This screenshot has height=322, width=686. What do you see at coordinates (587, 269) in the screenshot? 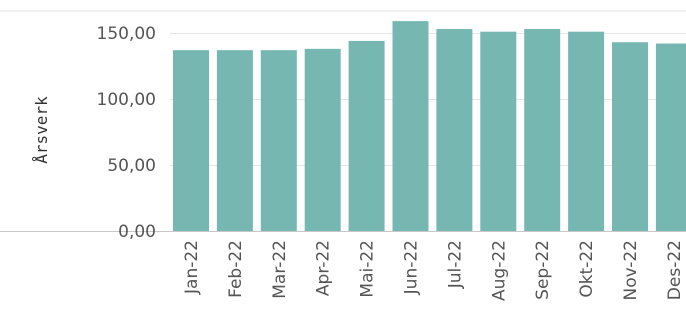
I see `x-tick-label: Okt-22` at bounding box center [587, 269].